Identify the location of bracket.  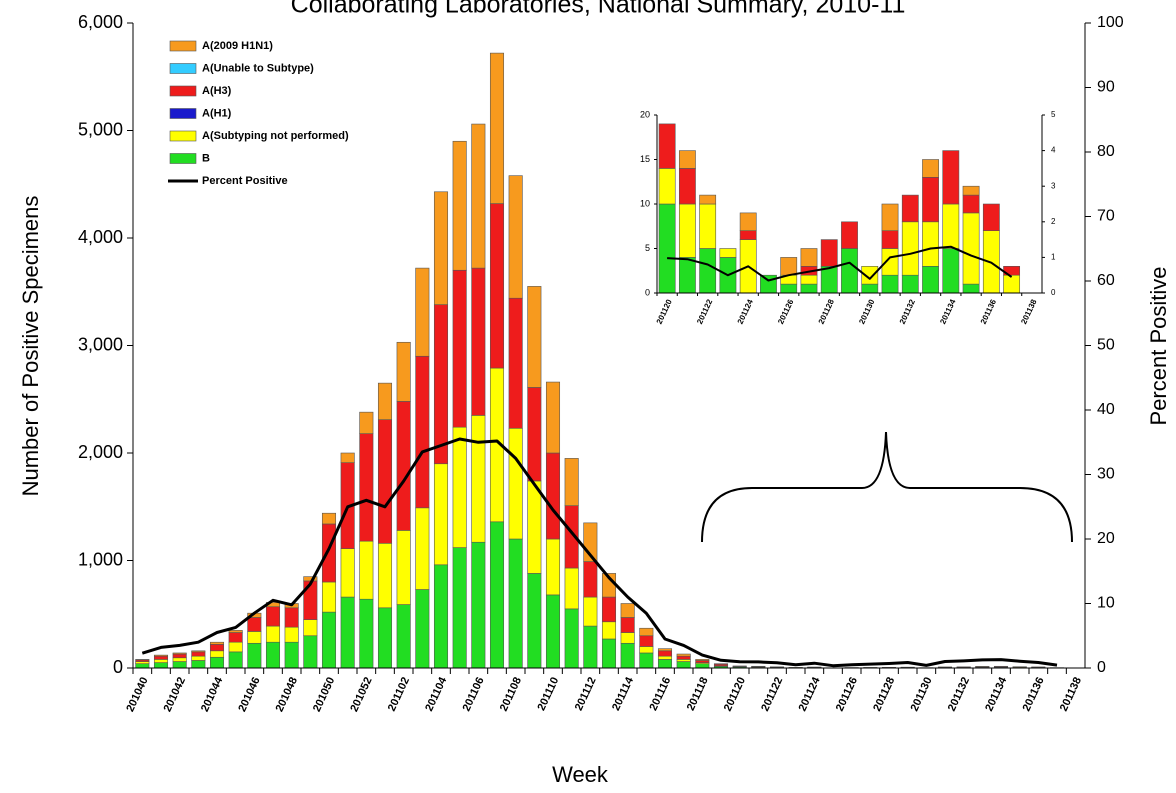
(887, 487).